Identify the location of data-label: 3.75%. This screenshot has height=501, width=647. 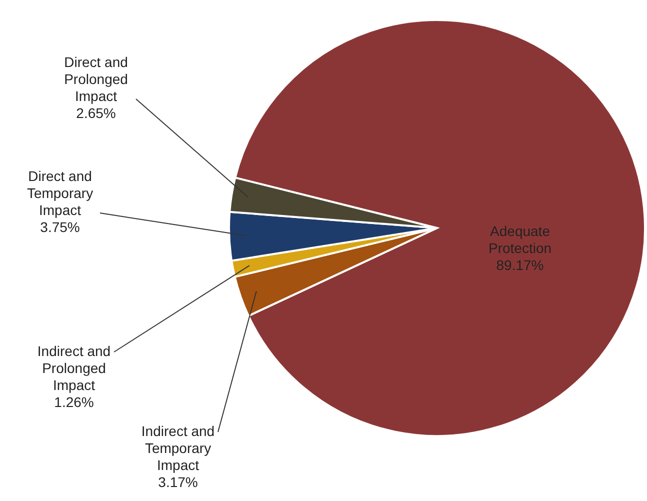
(60, 227).